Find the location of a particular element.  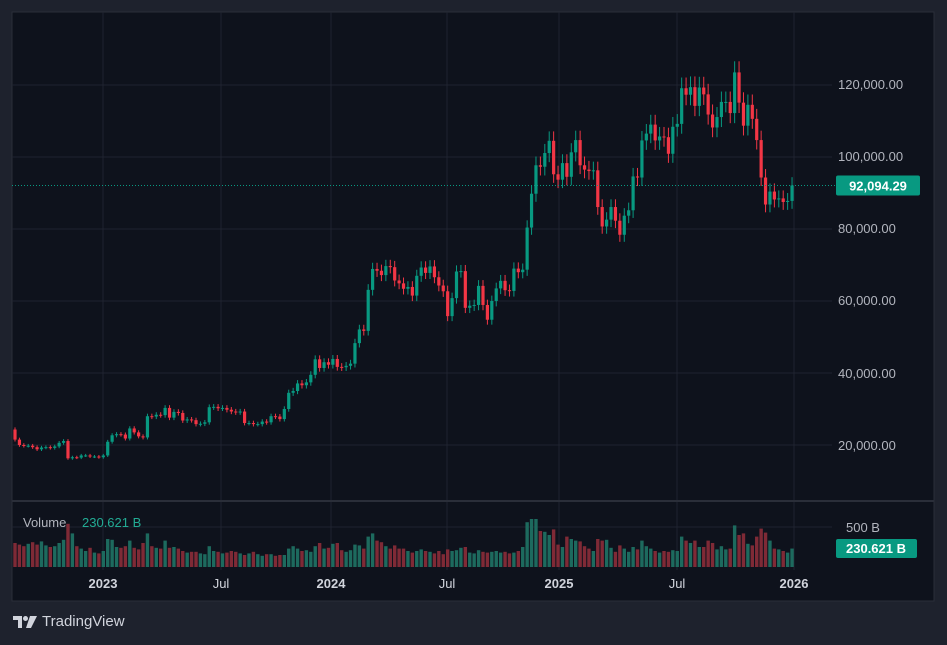

volume-value-badge is located at coordinates (876, 548).